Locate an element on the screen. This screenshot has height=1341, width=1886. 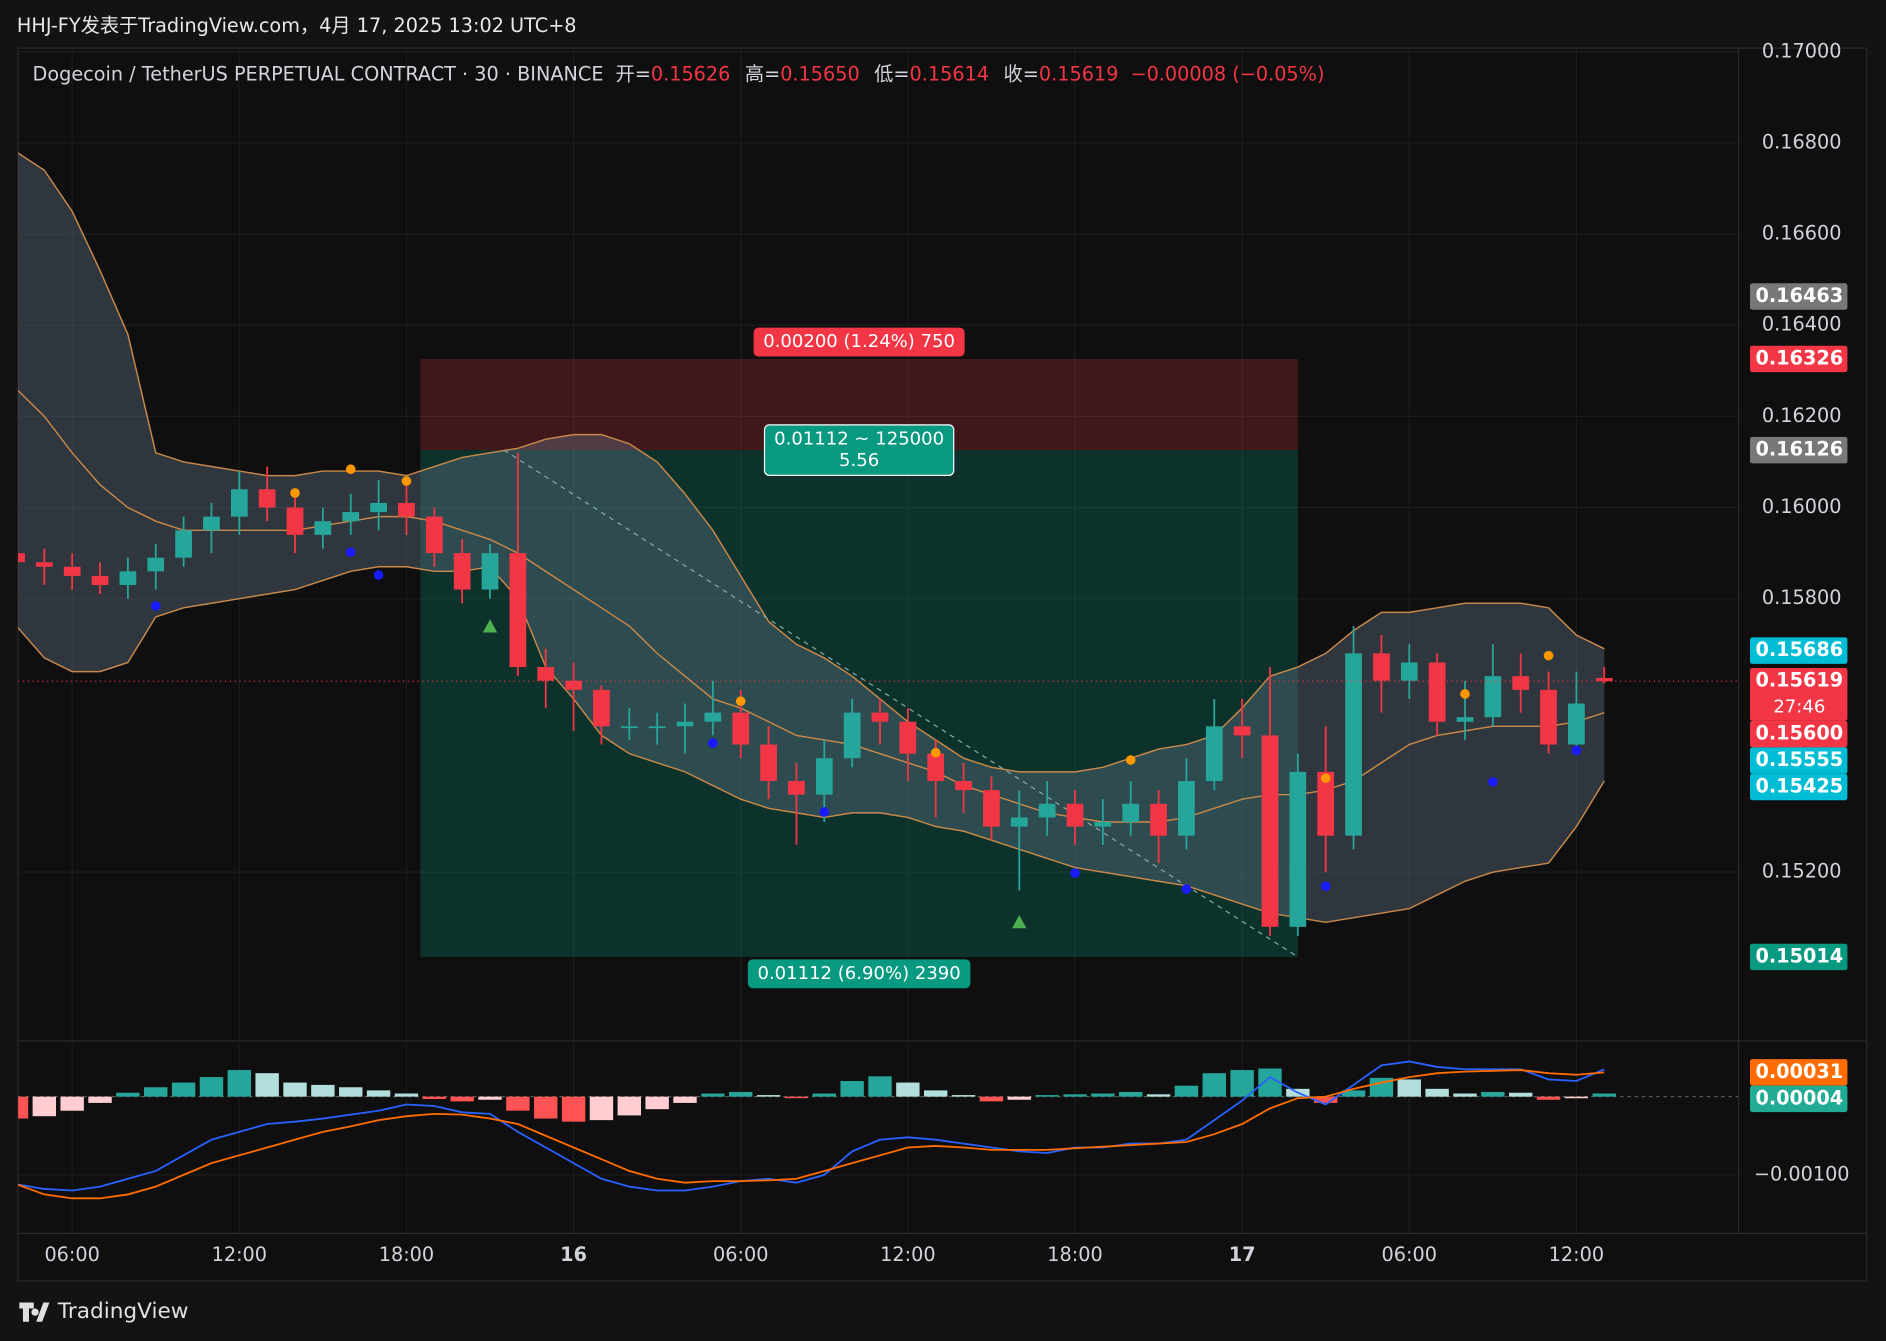
legend-field-value: 0.15614 is located at coordinates (950, 73).